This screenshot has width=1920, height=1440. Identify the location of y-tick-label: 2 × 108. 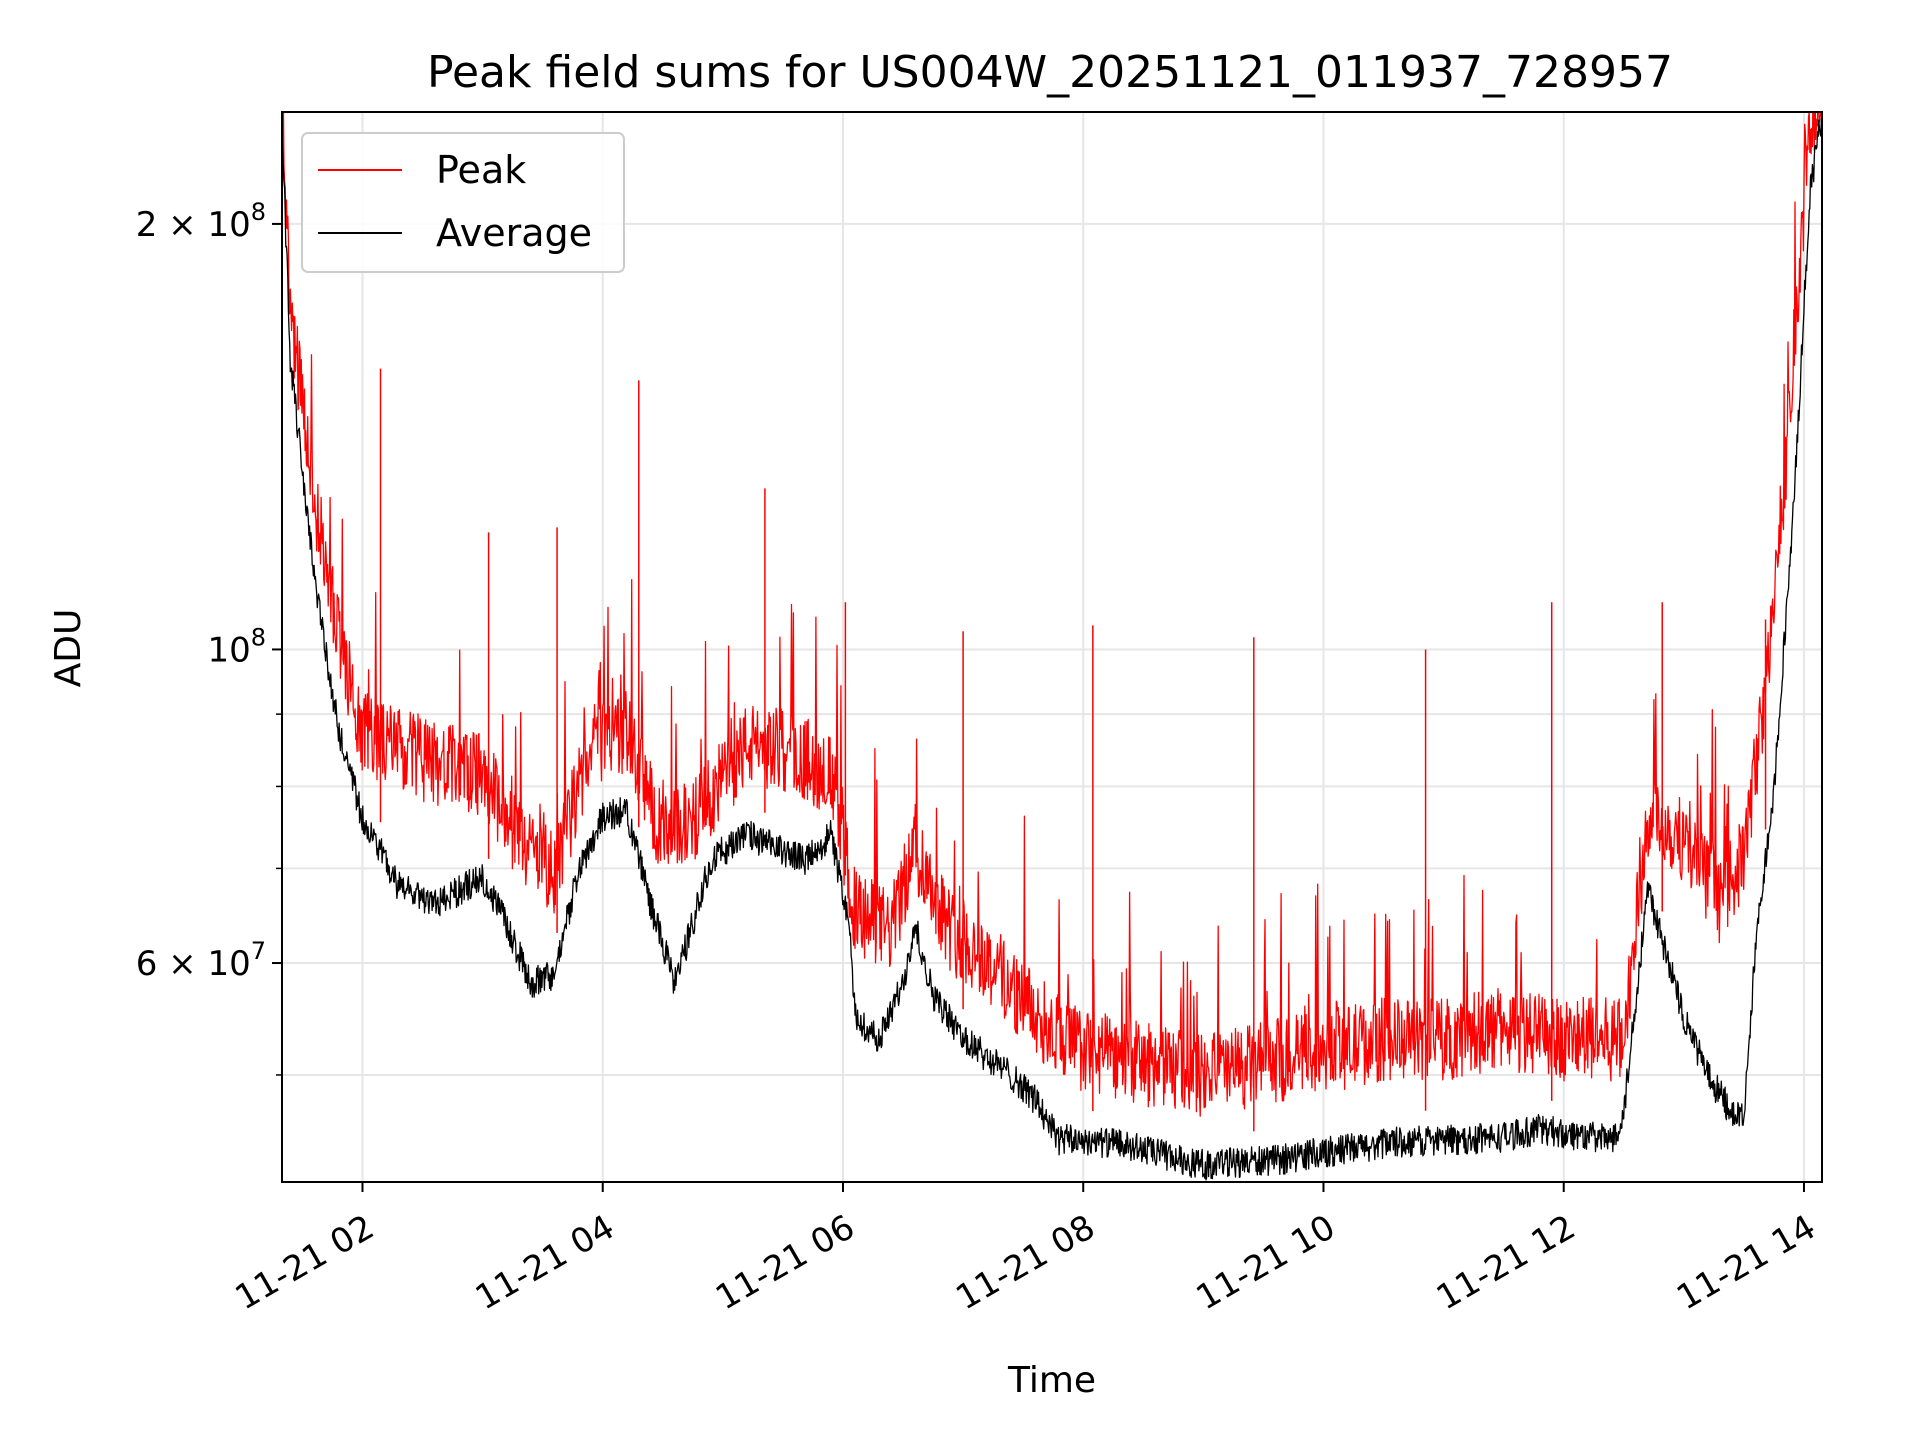
(201, 221).